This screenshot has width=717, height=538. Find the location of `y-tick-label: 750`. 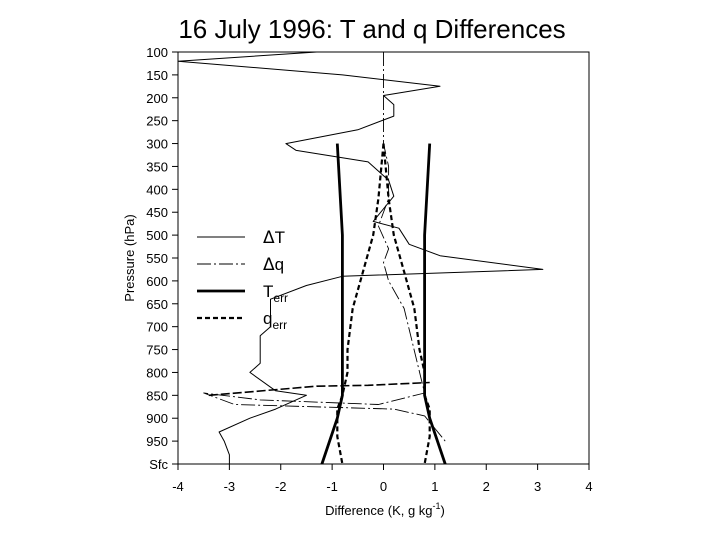

y-tick-label: 750 is located at coordinates (157, 350).